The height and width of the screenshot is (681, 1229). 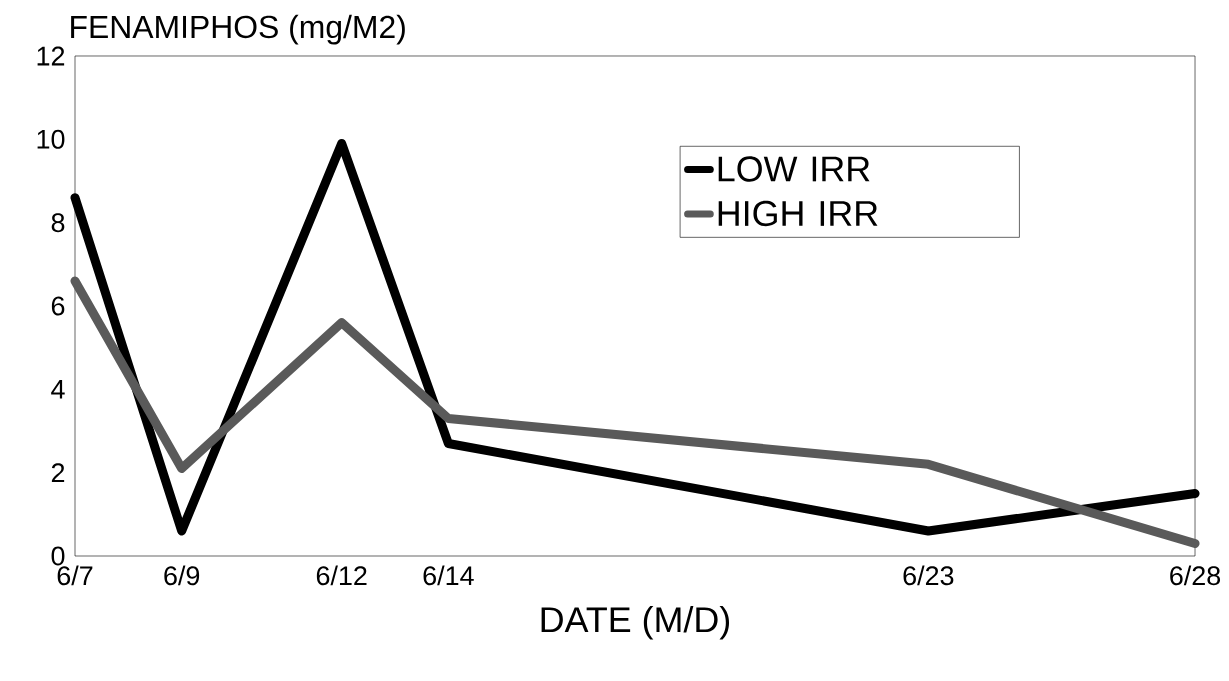 What do you see at coordinates (341, 575) in the screenshot?
I see `x-tick-label: 6/12` at bounding box center [341, 575].